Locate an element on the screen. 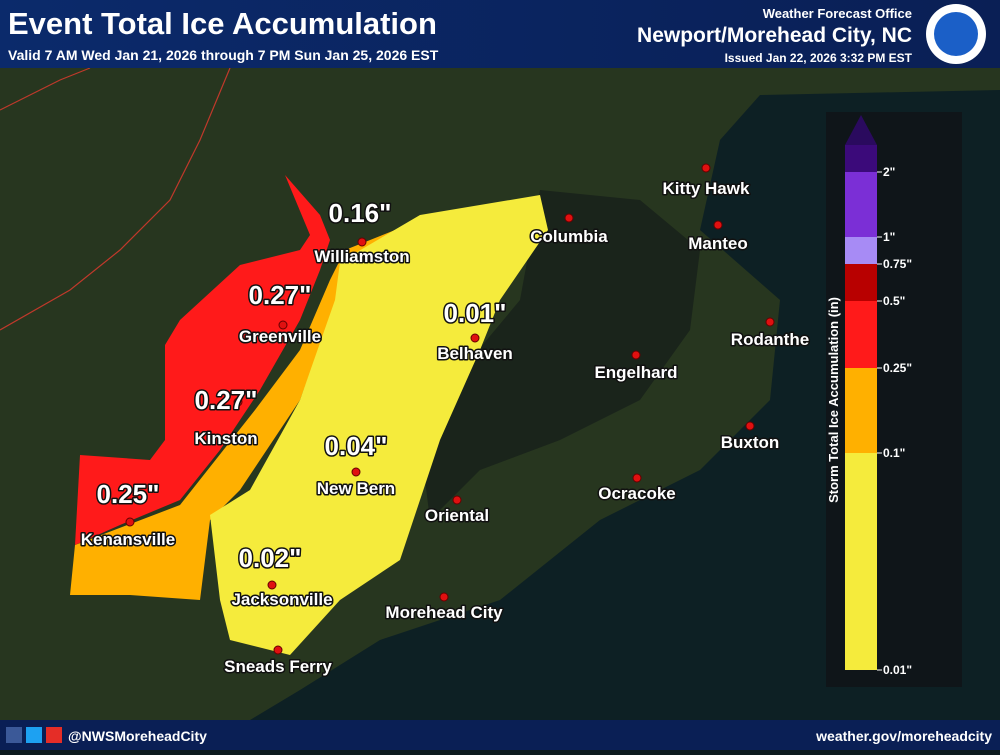 This screenshot has width=1000, height=755. footer-handle: @NWSMoreheadCity is located at coordinates (137, 736).